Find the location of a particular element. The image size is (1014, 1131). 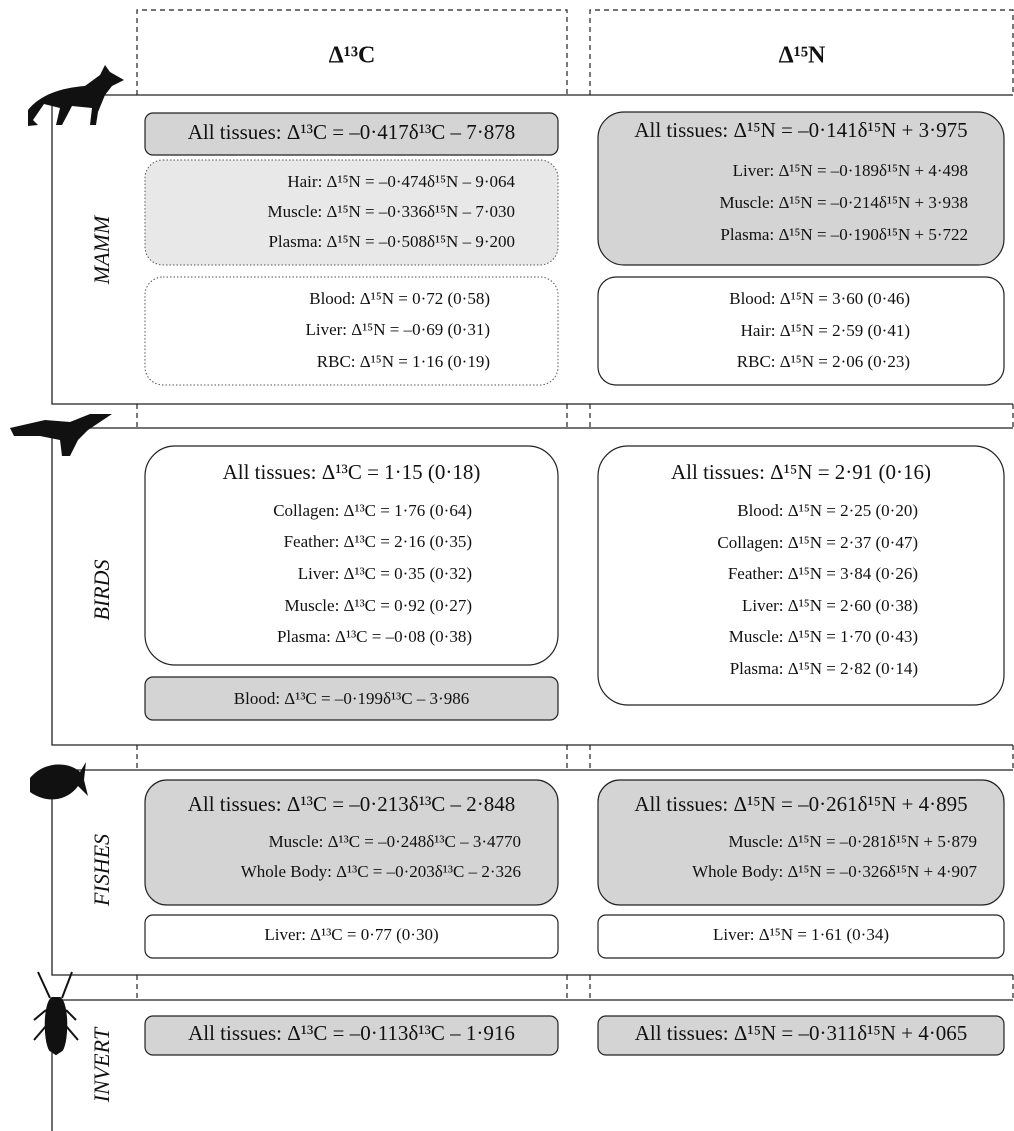

box-line: Liver: Δ¹⁵N = –0·69 (0·31) is located at coordinates (397, 329).